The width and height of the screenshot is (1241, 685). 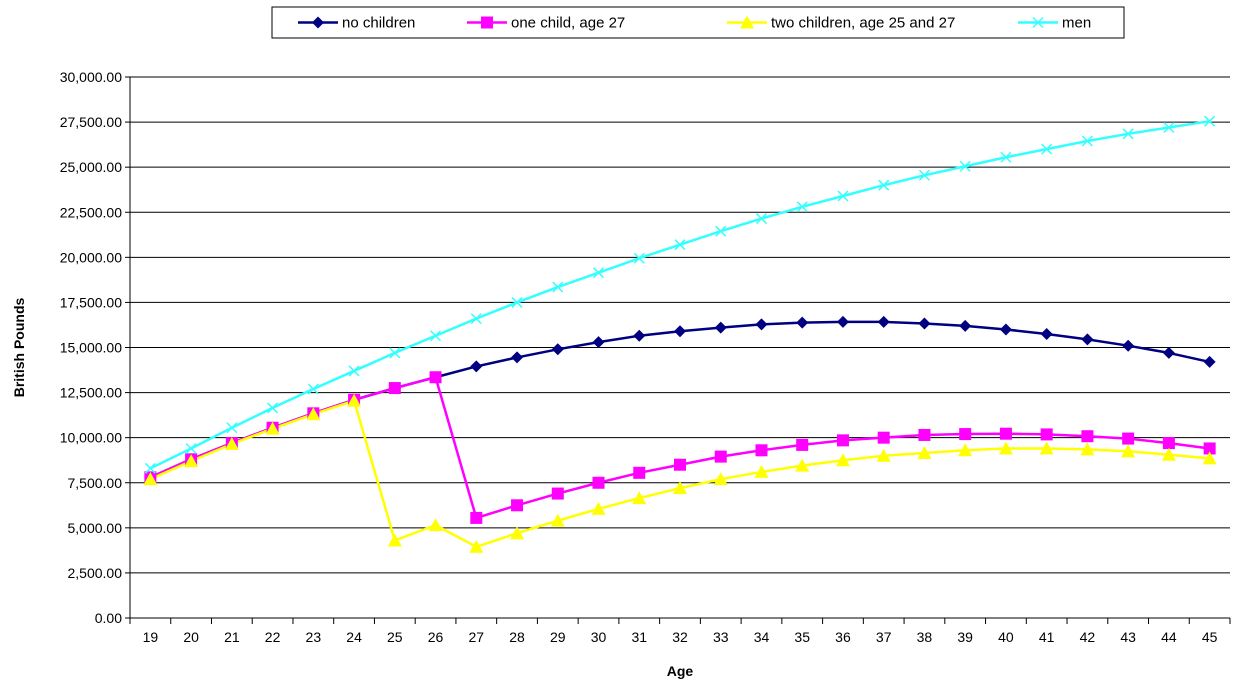 I want to click on x-tick-label: 33, so click(x=721, y=637).